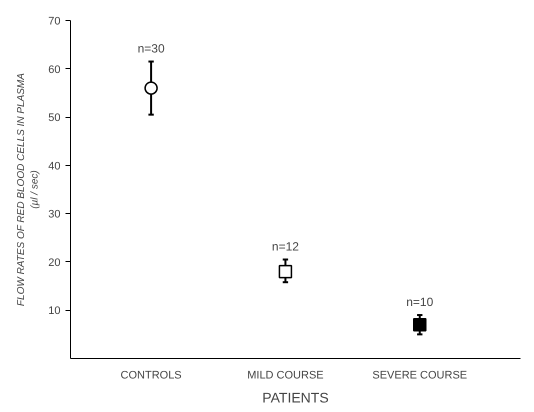 The width and height of the screenshot is (534, 412). I want to click on annotation: n=30, so click(151, 49).